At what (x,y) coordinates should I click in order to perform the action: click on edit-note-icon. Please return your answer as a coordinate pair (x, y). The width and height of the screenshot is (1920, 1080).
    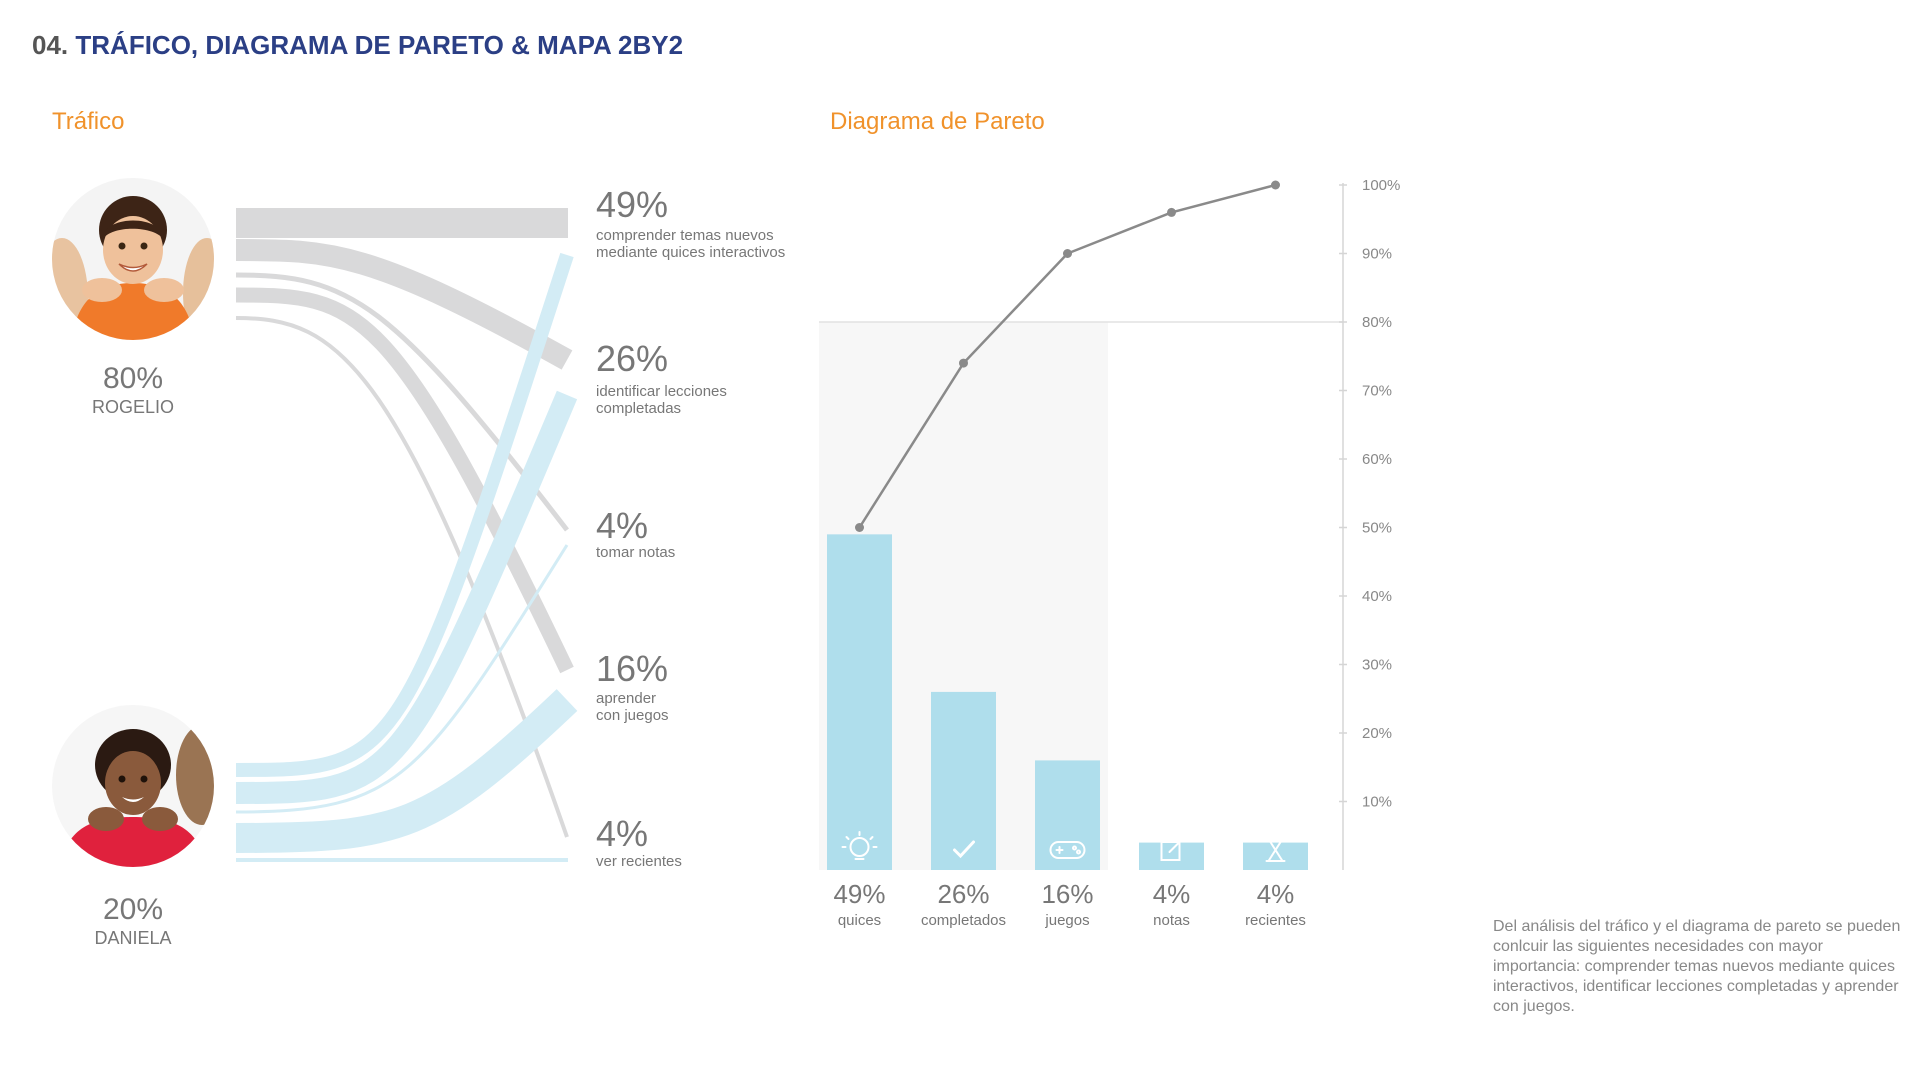
    Looking at the image, I should click on (1172, 849).